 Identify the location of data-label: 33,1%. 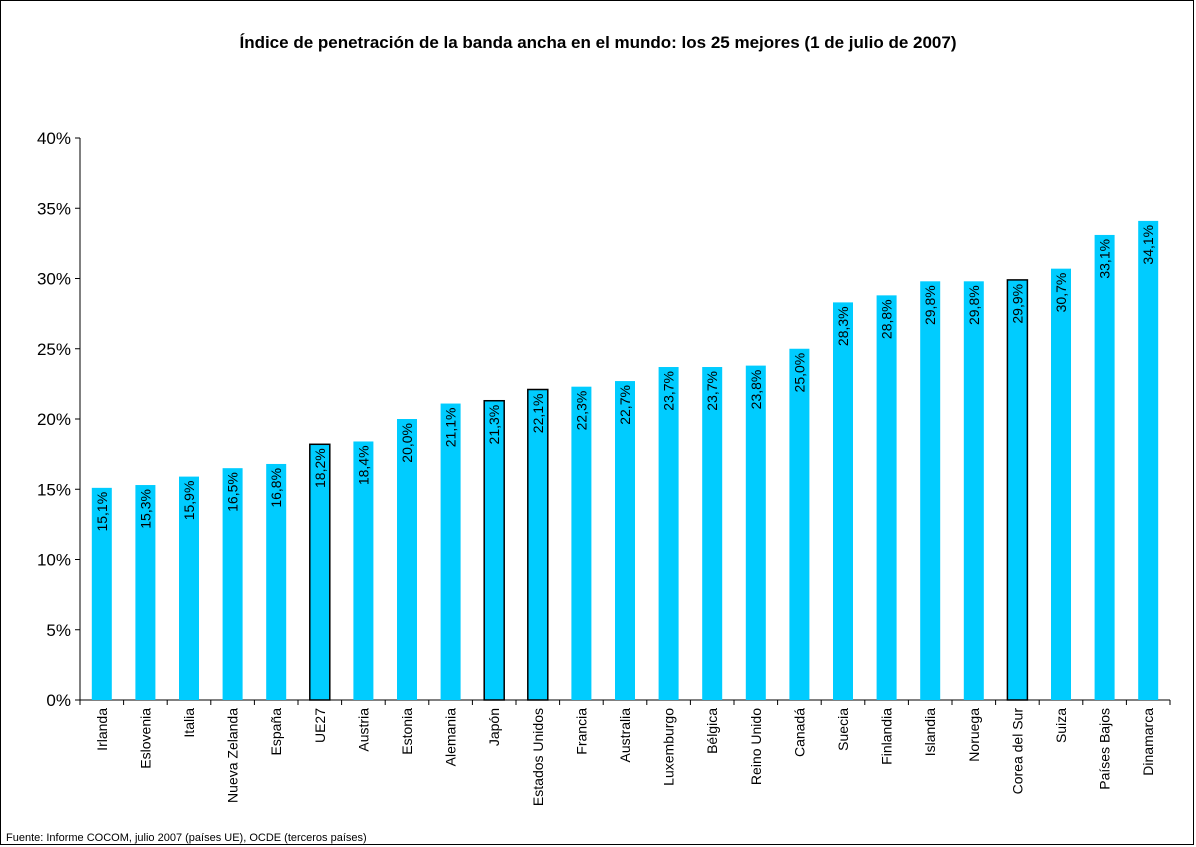
(1105, 259).